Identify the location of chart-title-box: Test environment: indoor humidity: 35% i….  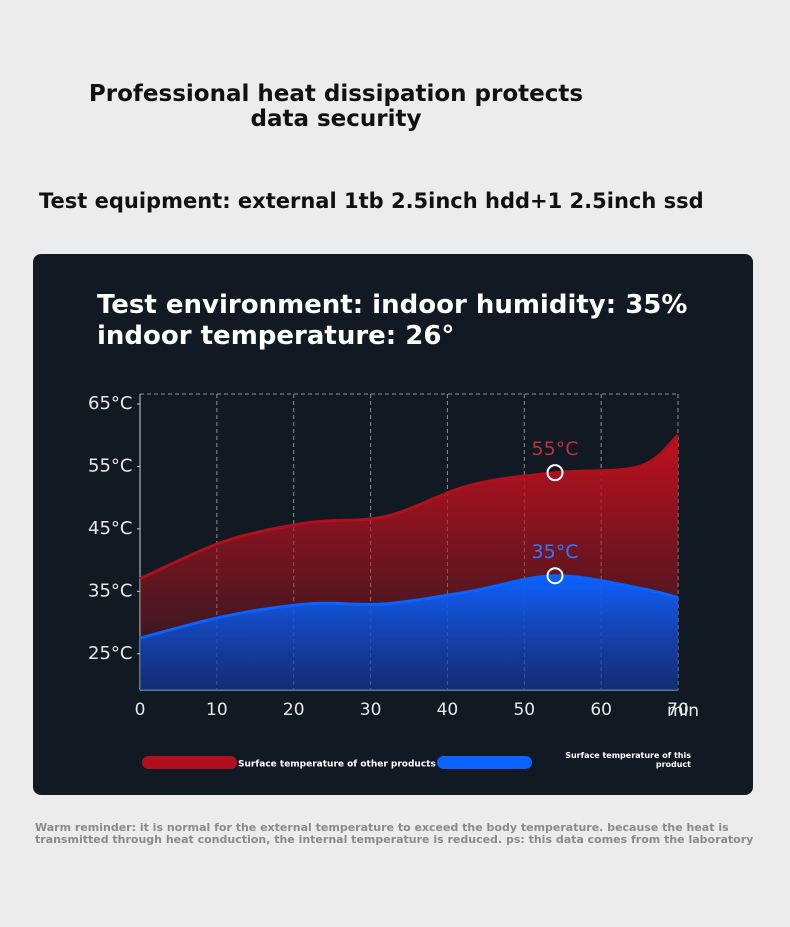
(392, 320).